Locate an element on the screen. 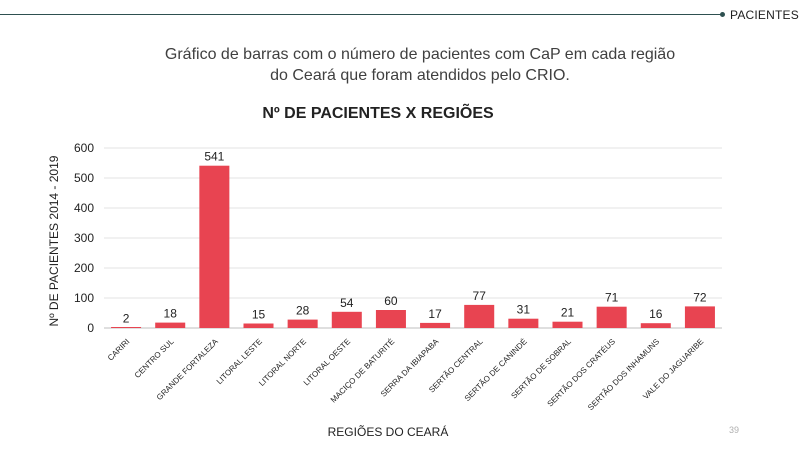 This screenshot has width=800, height=450. data-label-sertao-central: 77 is located at coordinates (480, 296).